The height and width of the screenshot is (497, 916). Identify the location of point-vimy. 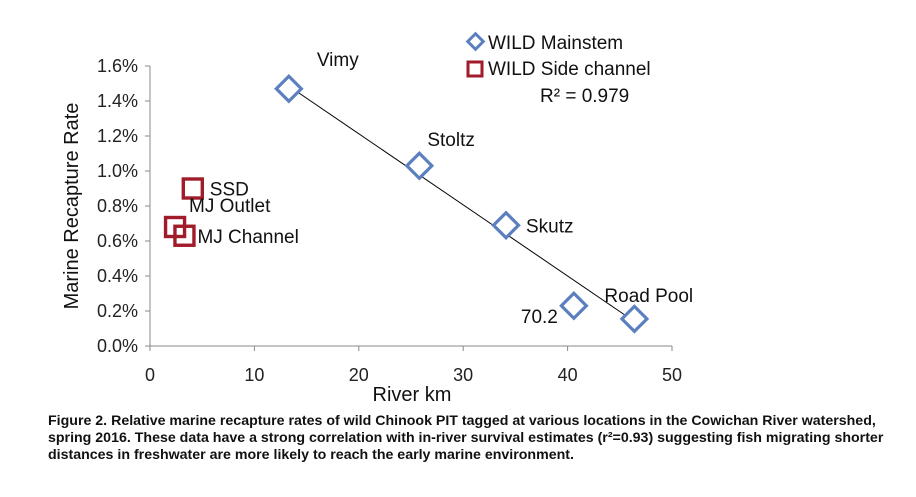
(289, 88).